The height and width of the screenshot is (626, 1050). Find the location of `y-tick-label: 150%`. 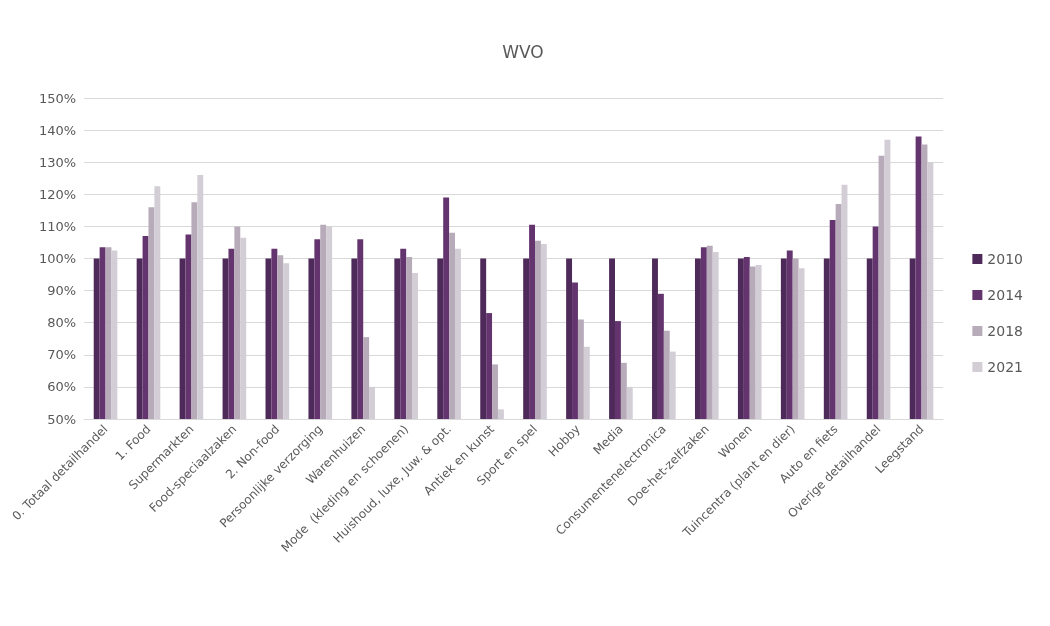

y-tick-label: 150% is located at coordinates (57, 98).